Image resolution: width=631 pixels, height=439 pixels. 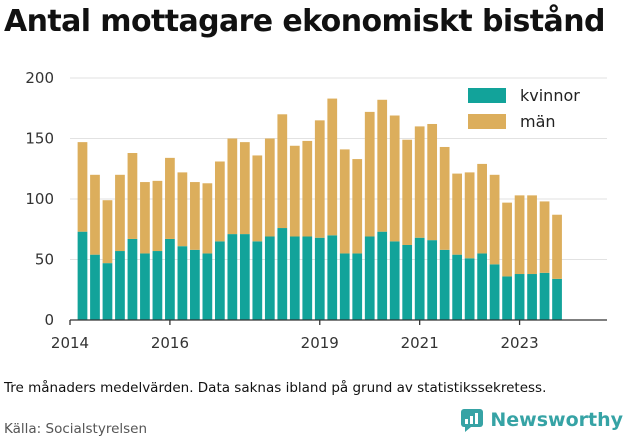 What do you see at coordinates (524, 108) in the screenshot?
I see `legend: kvinnor män` at bounding box center [524, 108].